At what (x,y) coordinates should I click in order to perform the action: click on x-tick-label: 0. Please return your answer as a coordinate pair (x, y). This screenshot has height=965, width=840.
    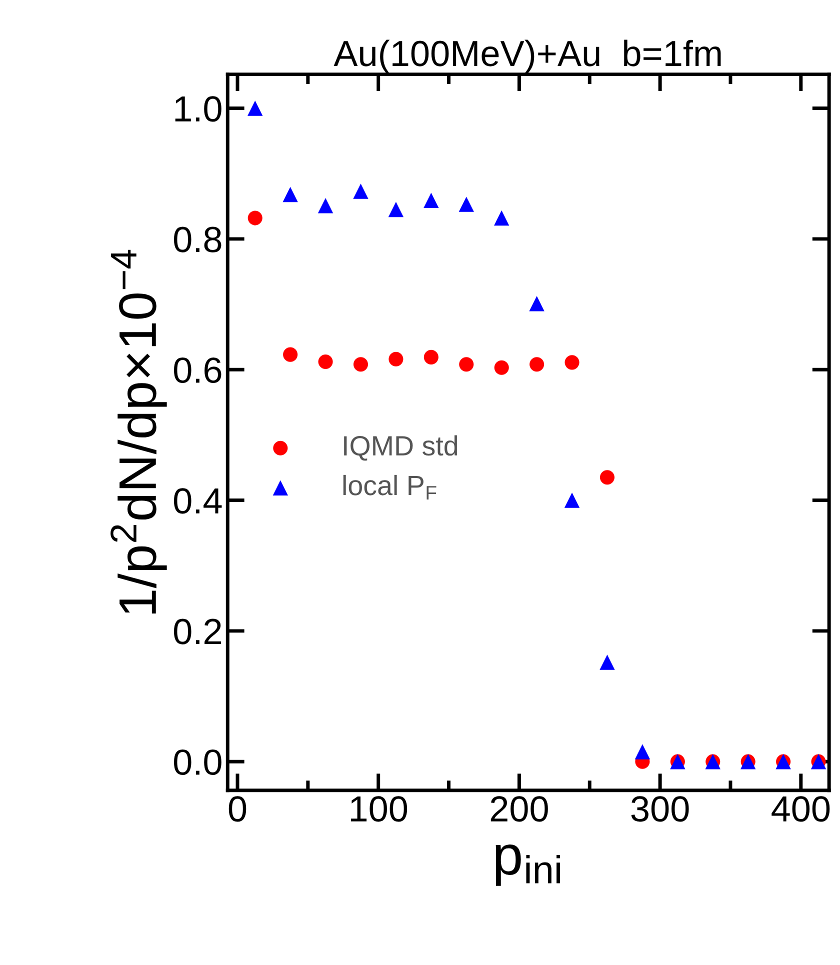
    Looking at the image, I should click on (237, 809).